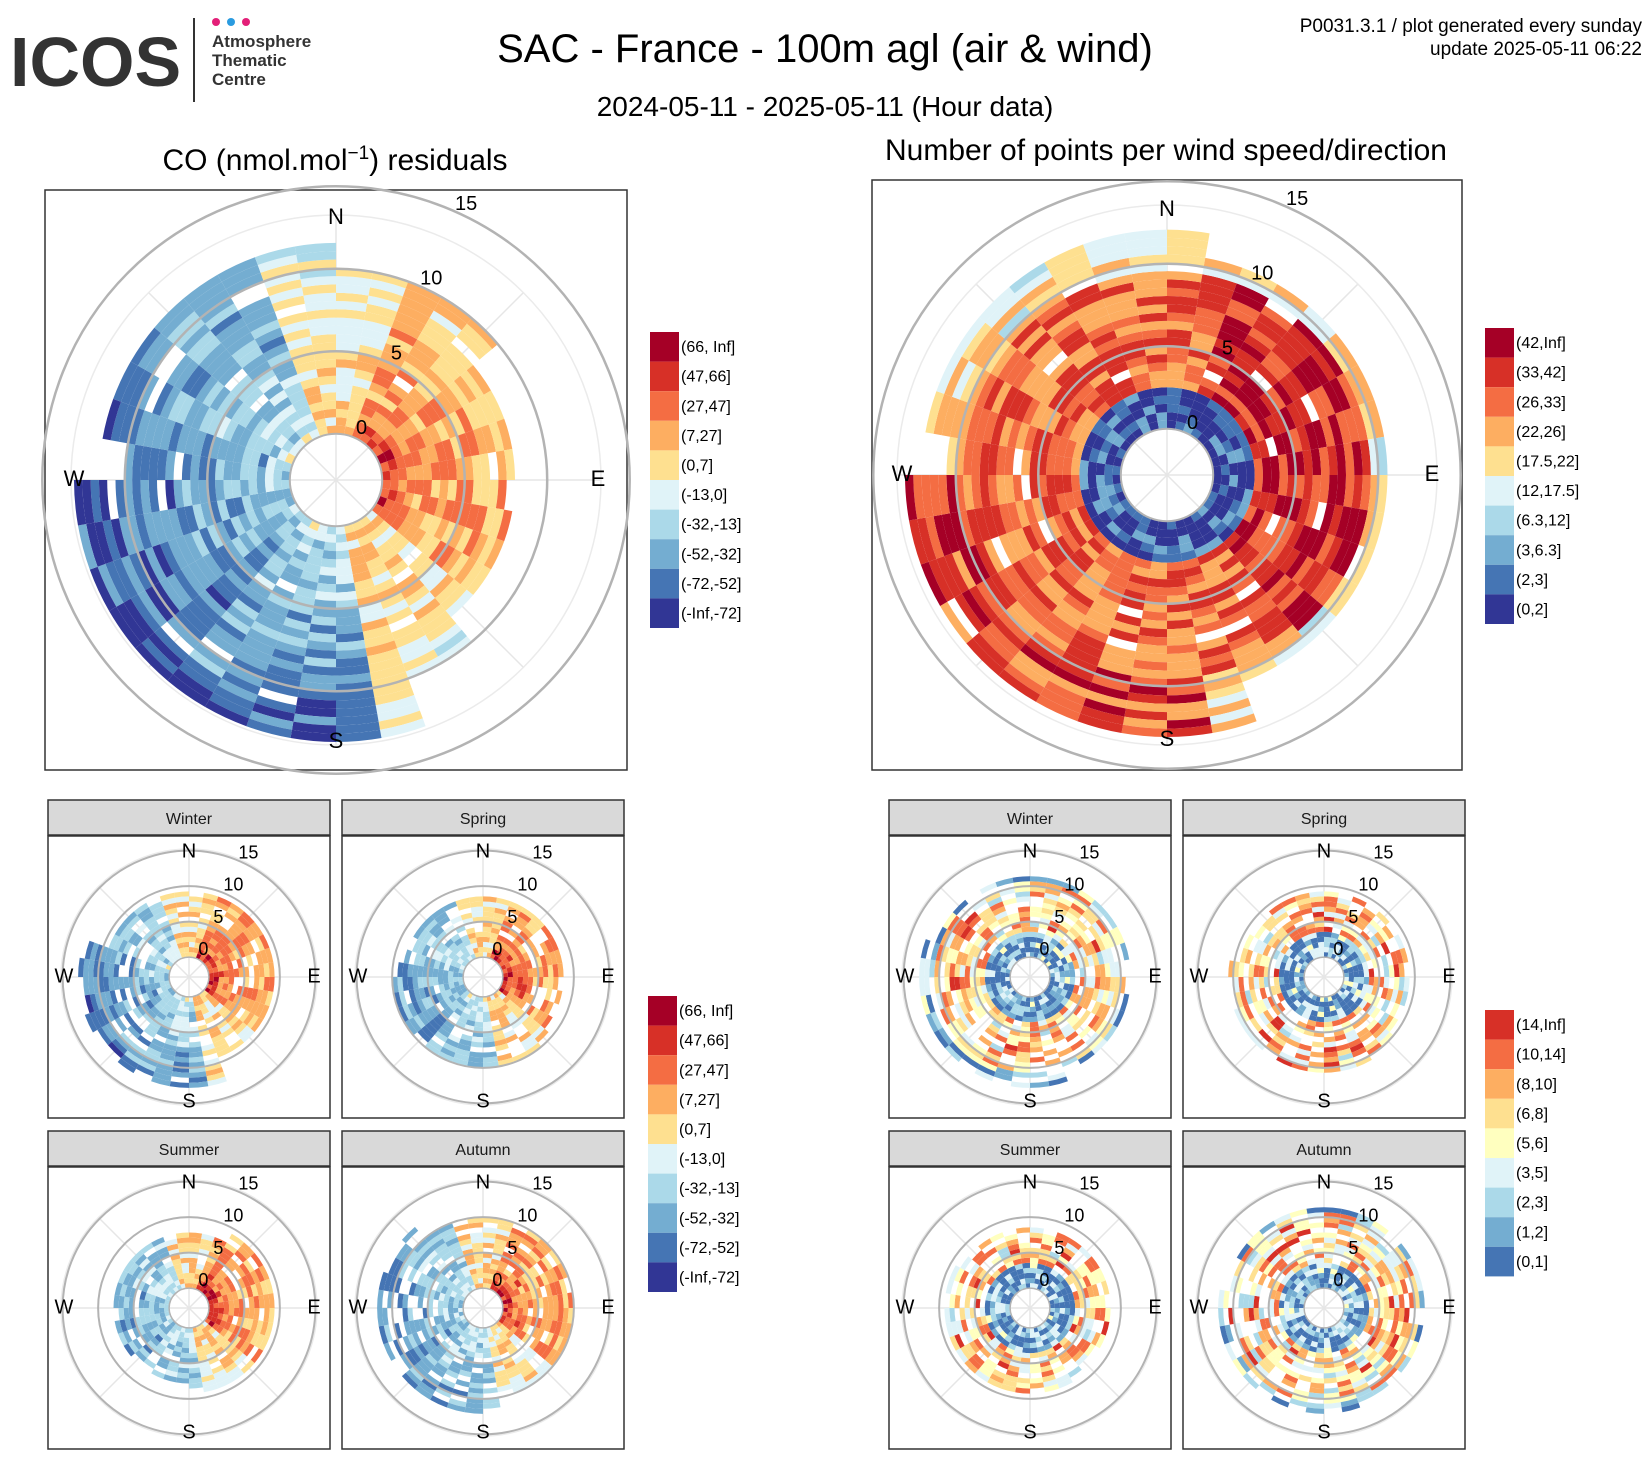 Image resolution: width=1650 pixels, height=1470 pixels. I want to click on speed-tick-label: 10, so click(1074, 1216).